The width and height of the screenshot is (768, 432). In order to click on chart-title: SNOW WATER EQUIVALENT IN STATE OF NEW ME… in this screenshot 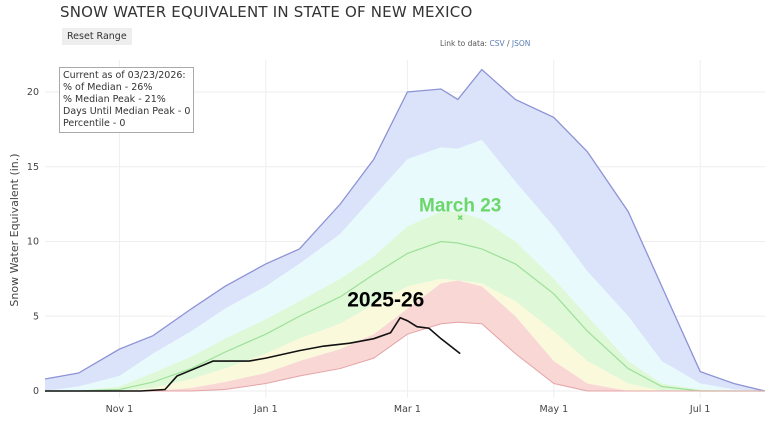, I will do `click(266, 12)`.